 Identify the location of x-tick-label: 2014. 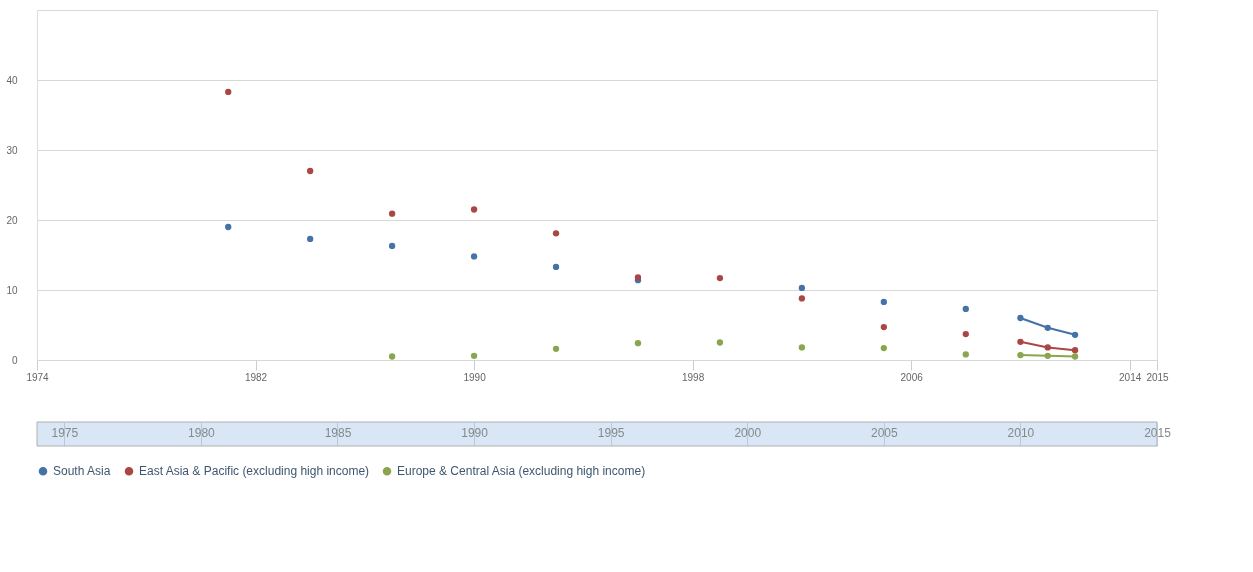
(1130, 377).